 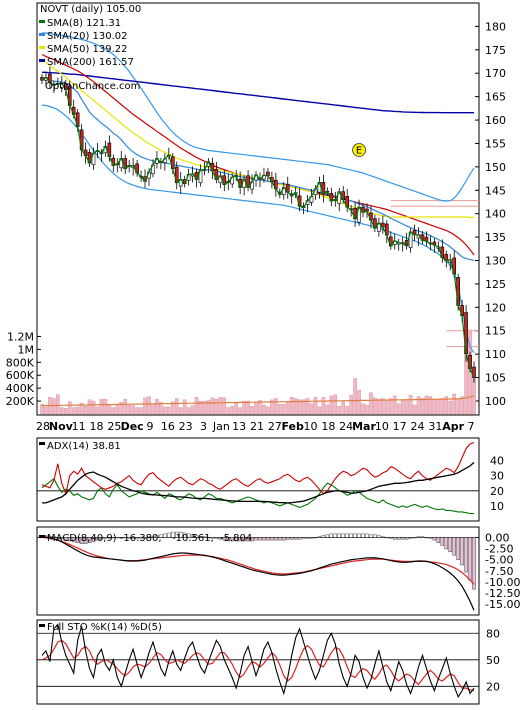 I want to click on macd-tick-label: 0.00, so click(x=497, y=537).